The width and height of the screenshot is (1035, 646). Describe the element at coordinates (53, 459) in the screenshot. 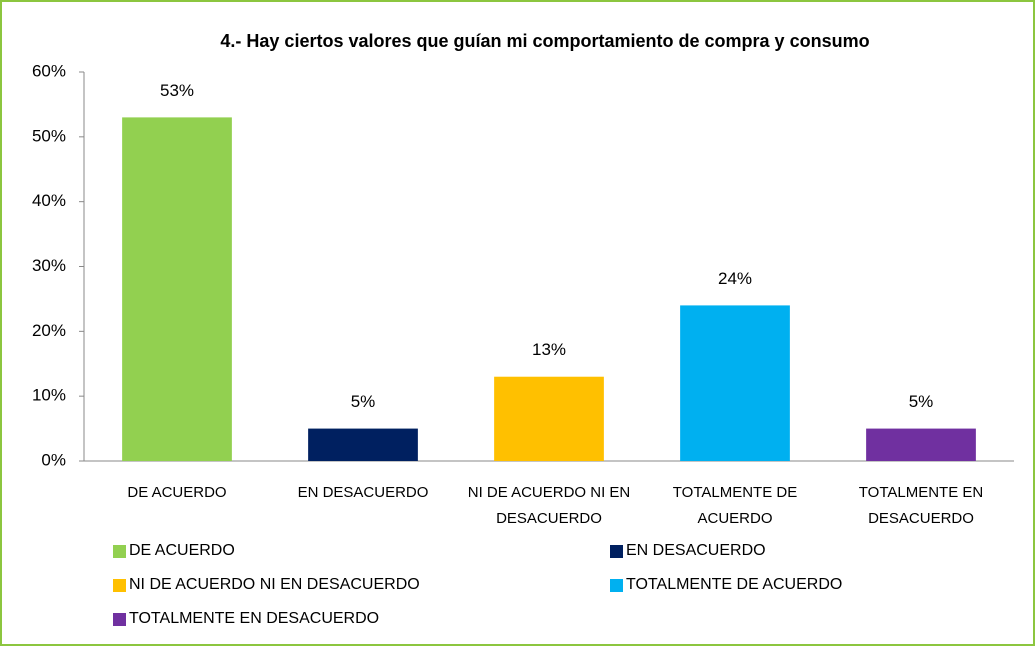

I see `y-tick-label: 0%` at that location.